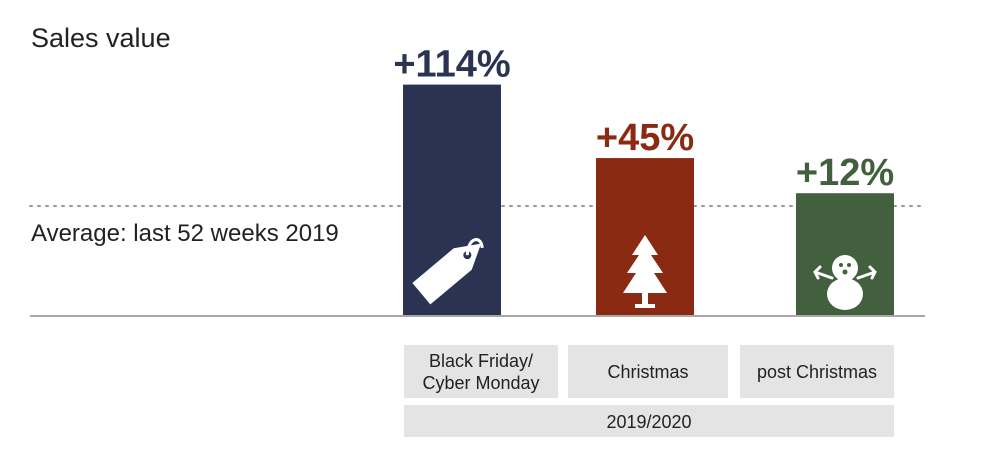  I want to click on price-tag-string, so click(474, 247).